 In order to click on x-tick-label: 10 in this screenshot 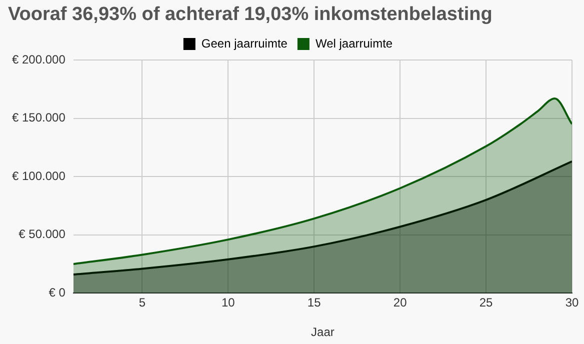, I will do `click(228, 303)`.